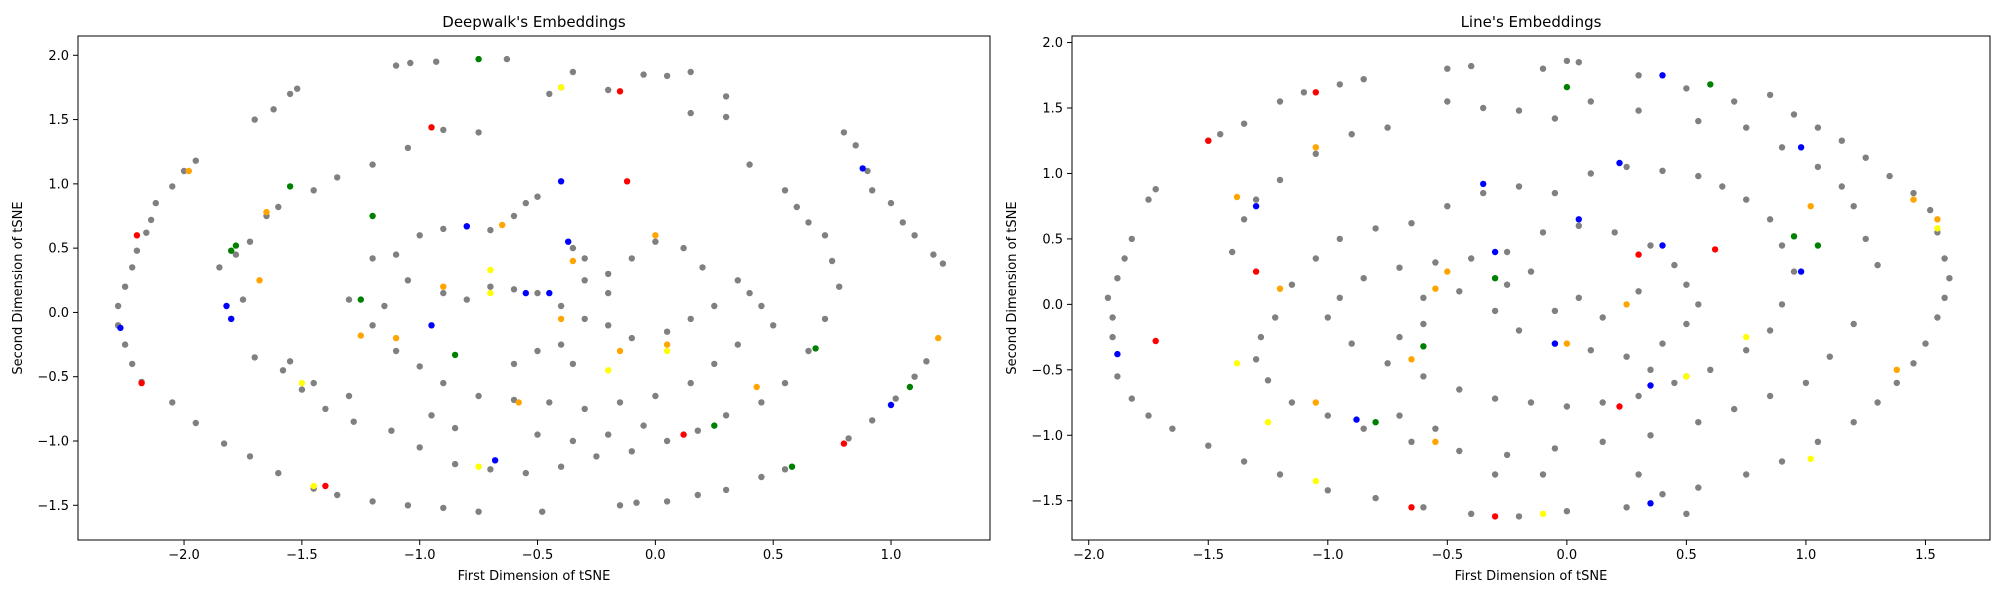 Image resolution: width=2000 pixels, height=604 pixels. Describe the element at coordinates (534, 22) in the screenshot. I see `chart-title: Deepwalk's Embeddings` at that location.